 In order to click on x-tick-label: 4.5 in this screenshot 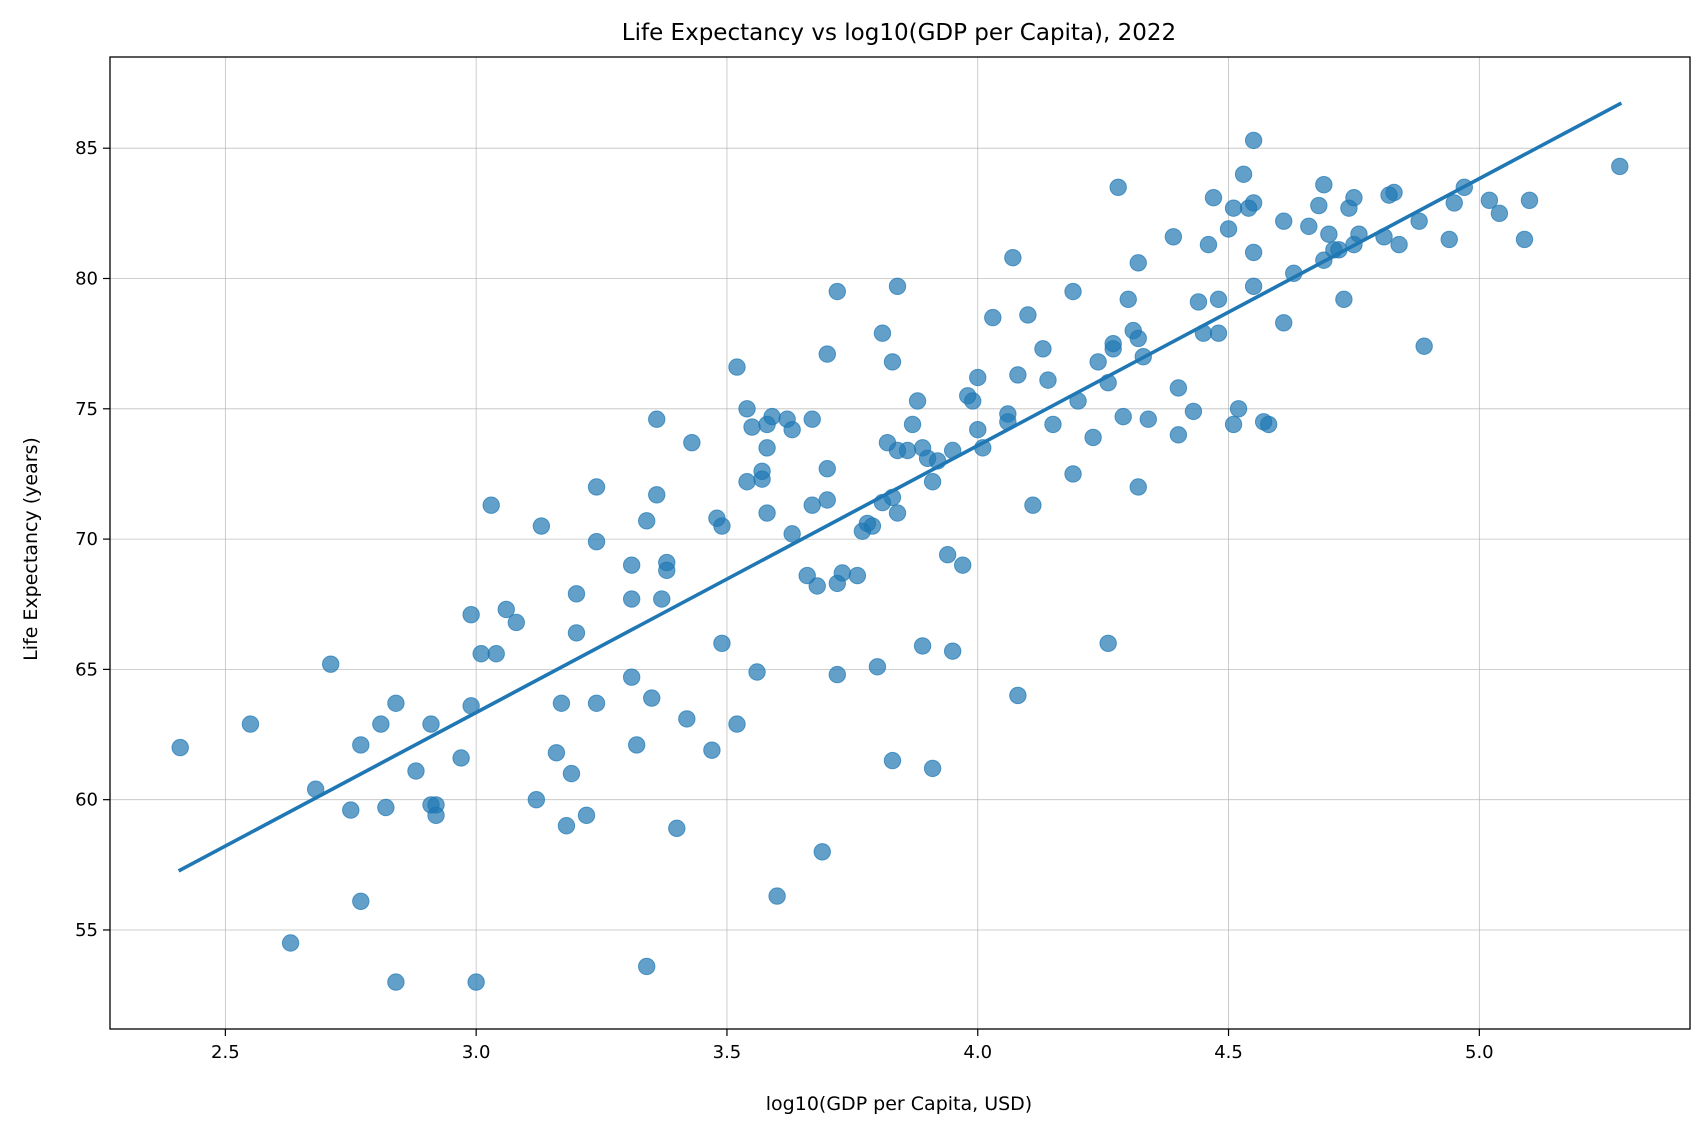, I will do `click(1228, 1052)`.